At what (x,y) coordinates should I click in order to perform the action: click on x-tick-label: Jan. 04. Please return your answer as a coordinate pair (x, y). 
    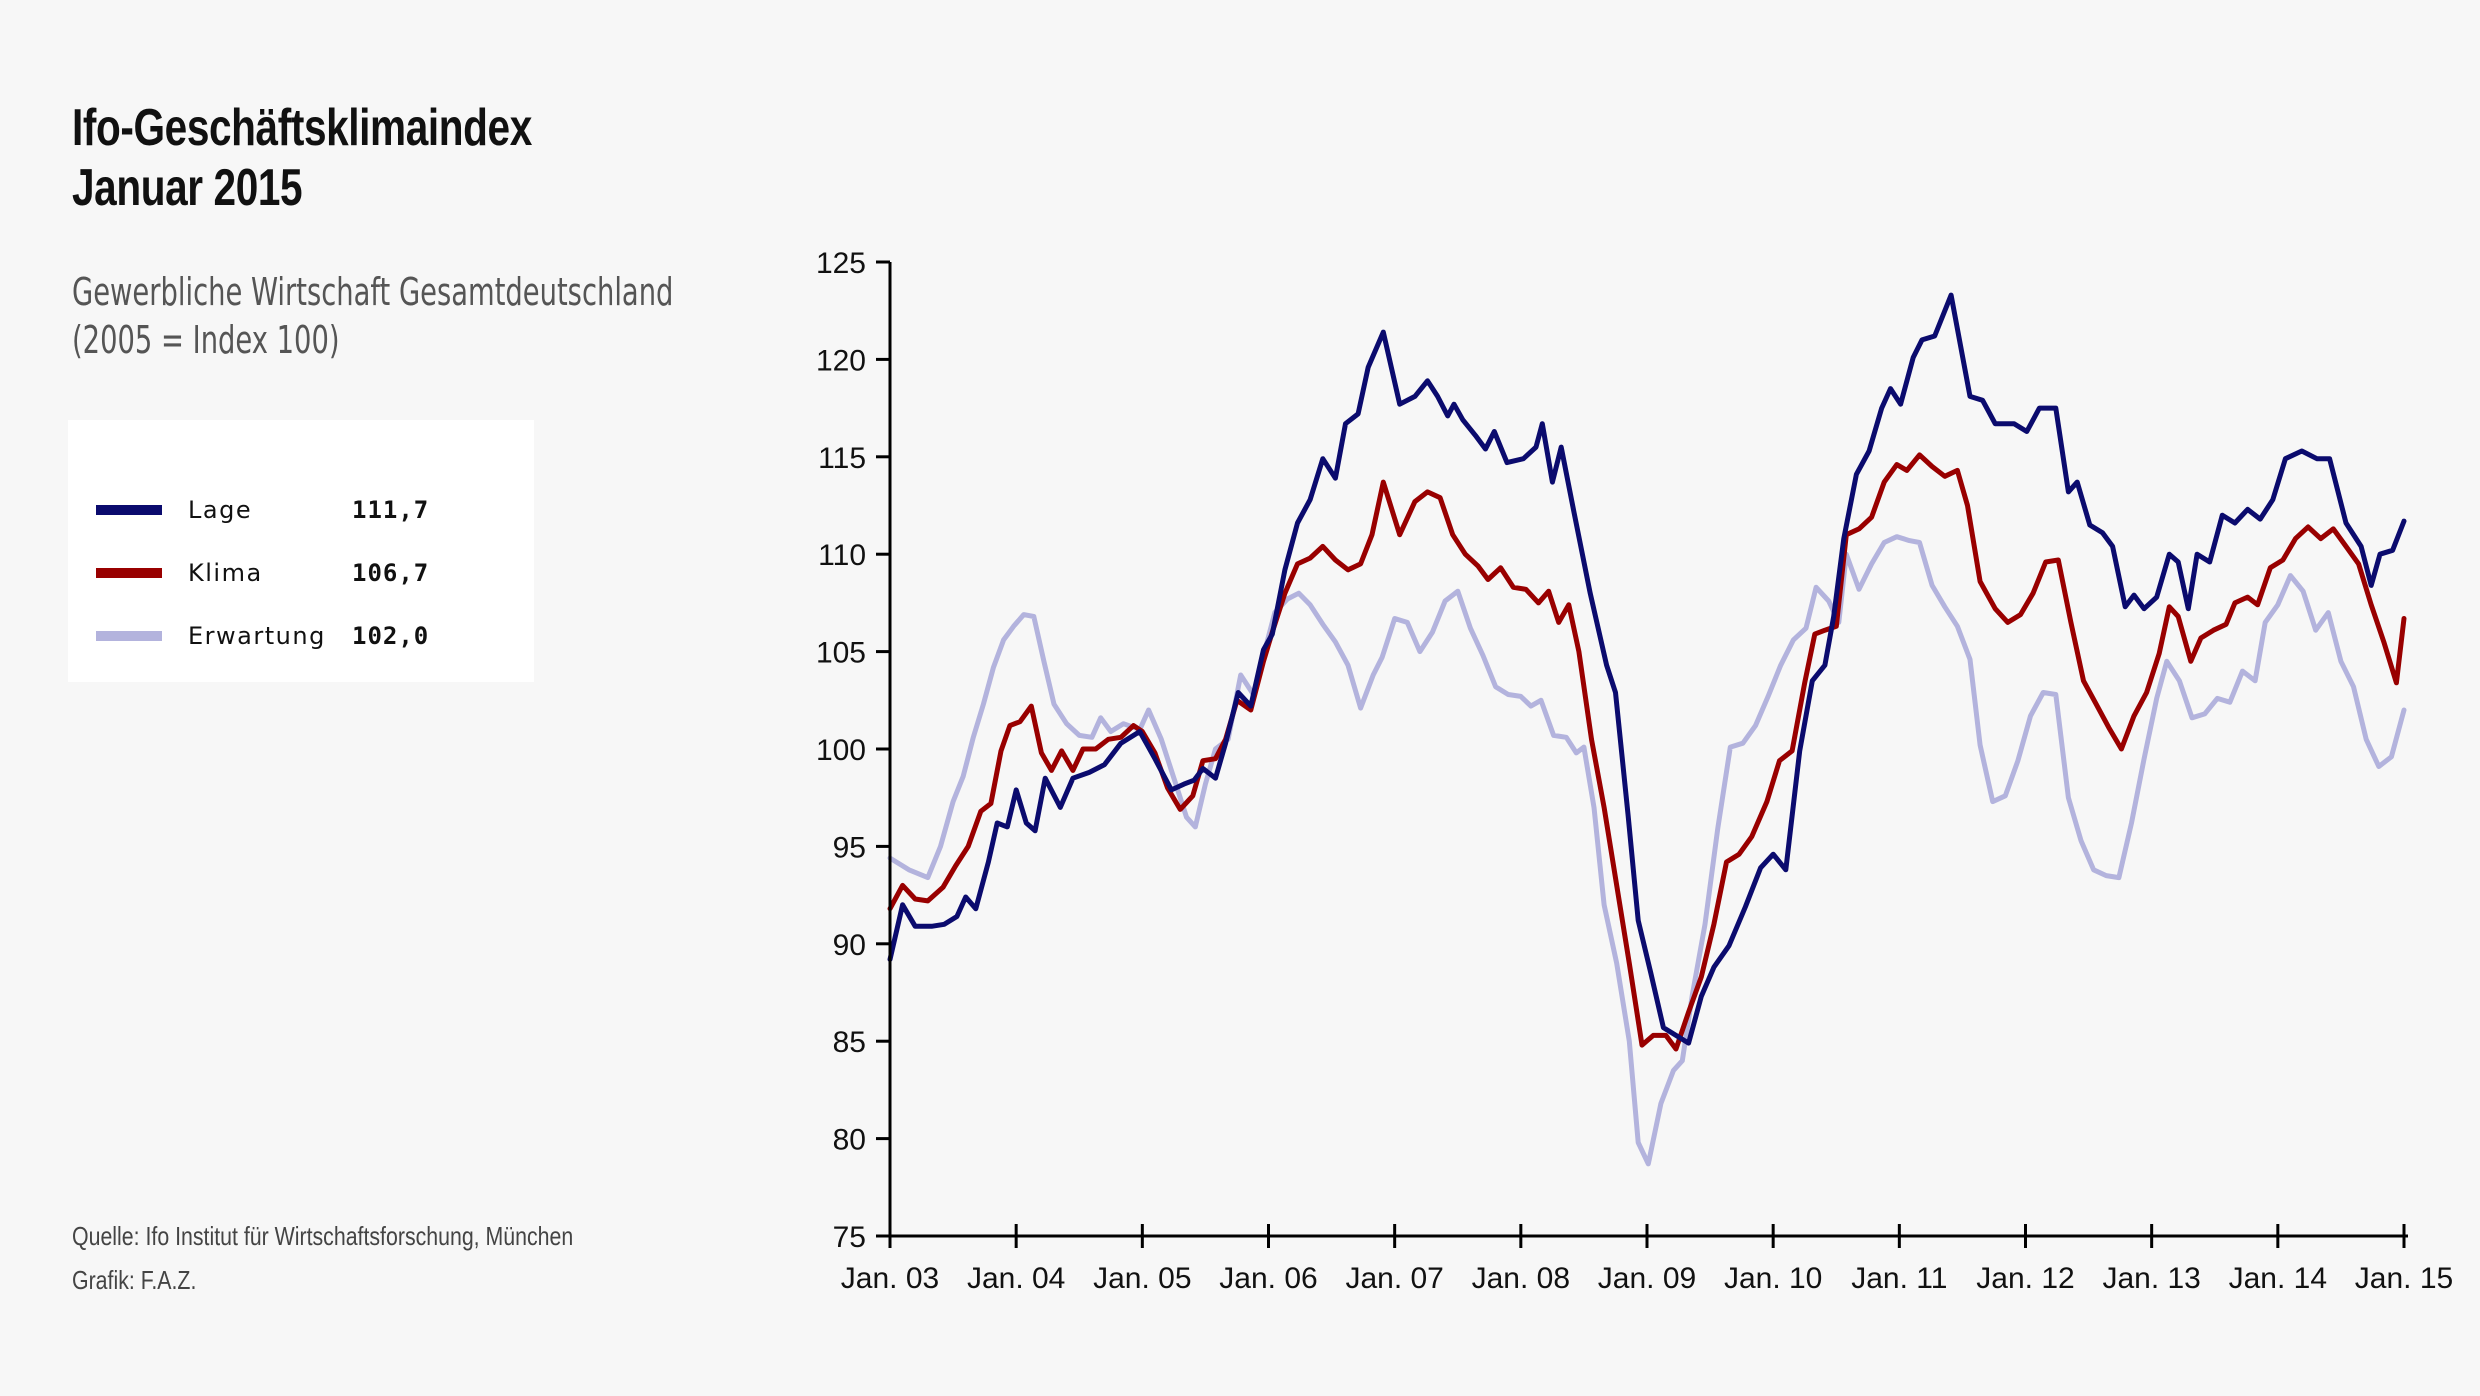
    Looking at the image, I should click on (1016, 1278).